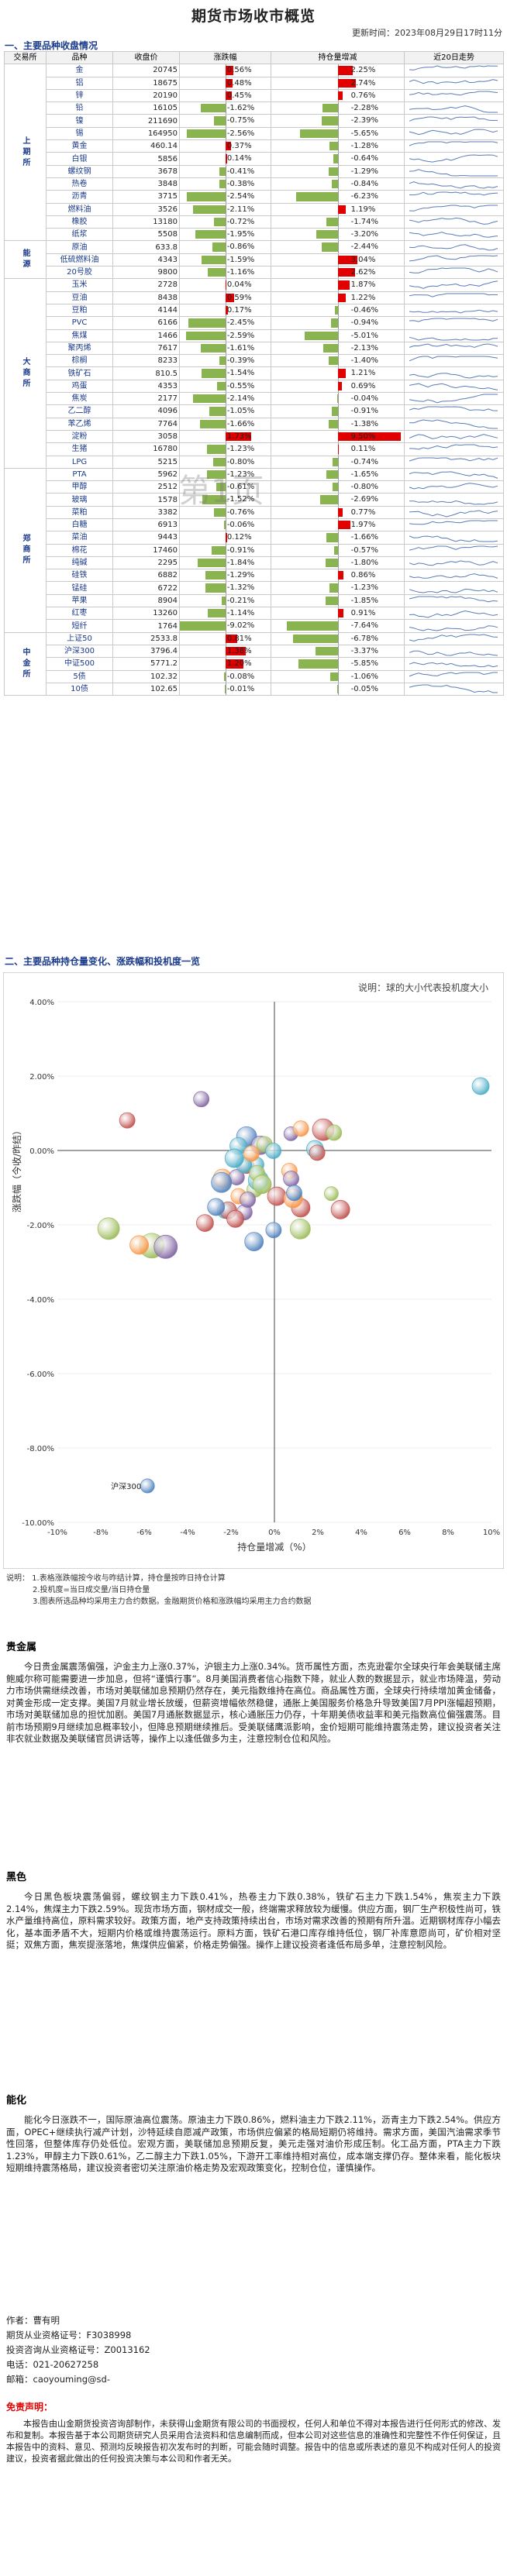  What do you see at coordinates (79, 500) in the screenshot?
I see `product-name: 玻璃` at bounding box center [79, 500].